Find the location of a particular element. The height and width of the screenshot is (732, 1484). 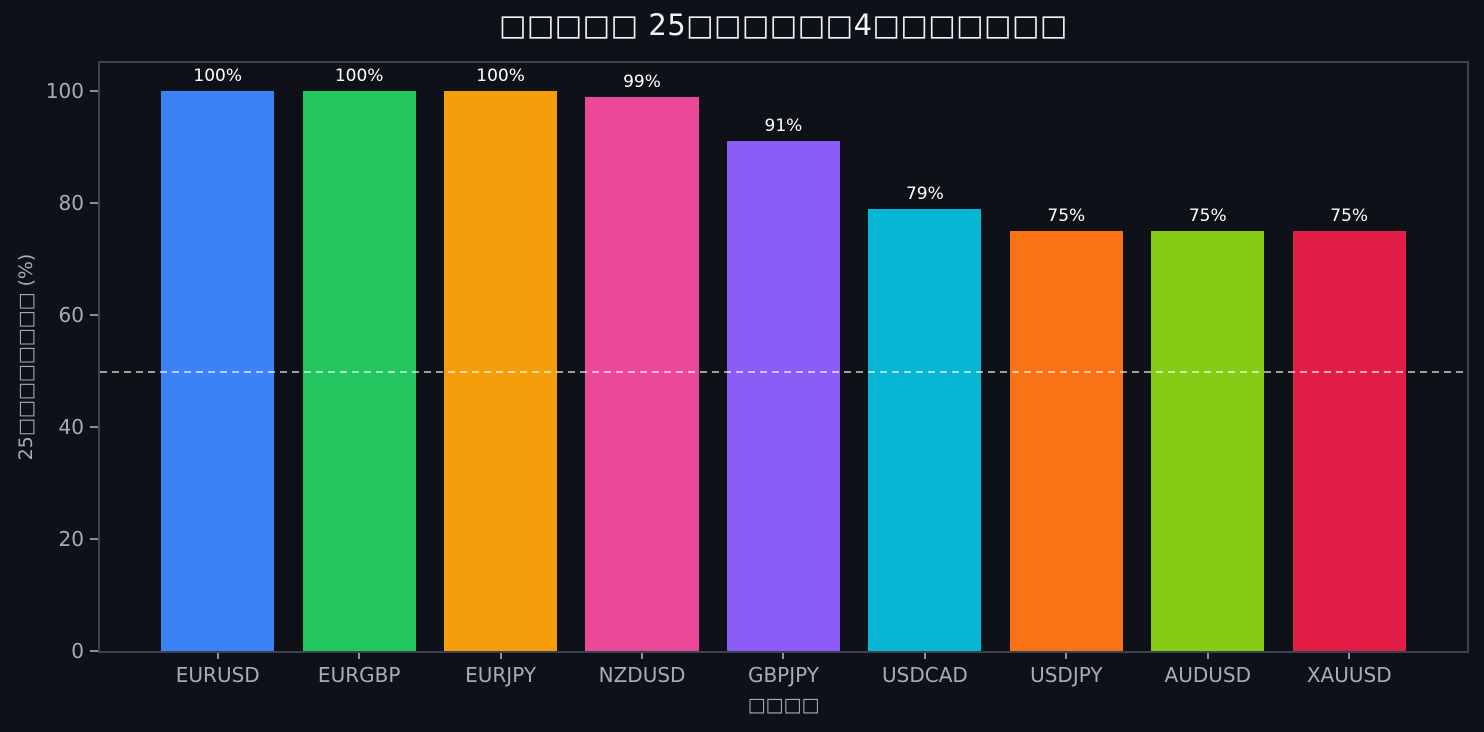

bar-audusd: 75% is located at coordinates (1208, 428).